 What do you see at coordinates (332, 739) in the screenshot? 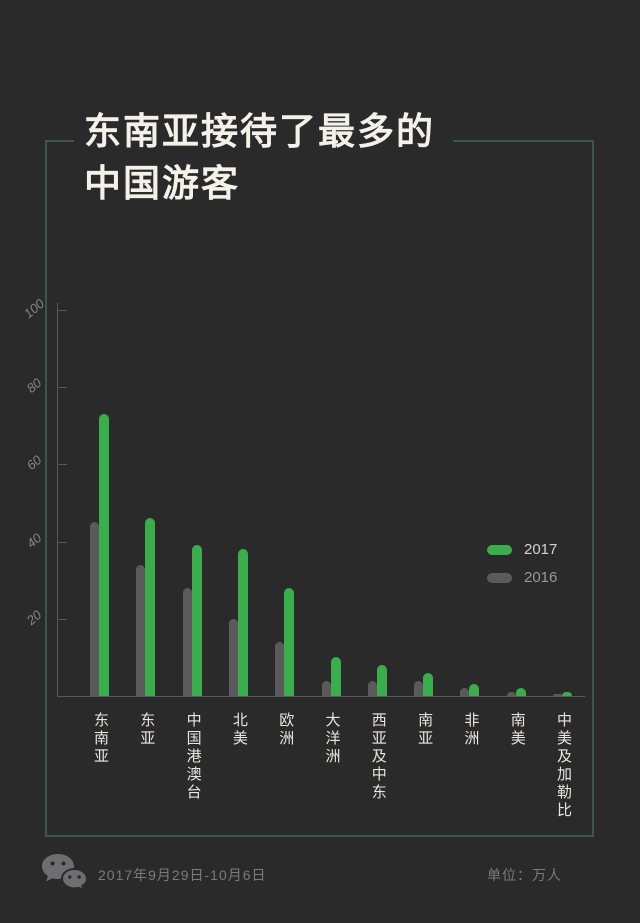
I see `category-label-6: 大洋洲` at bounding box center [332, 739].